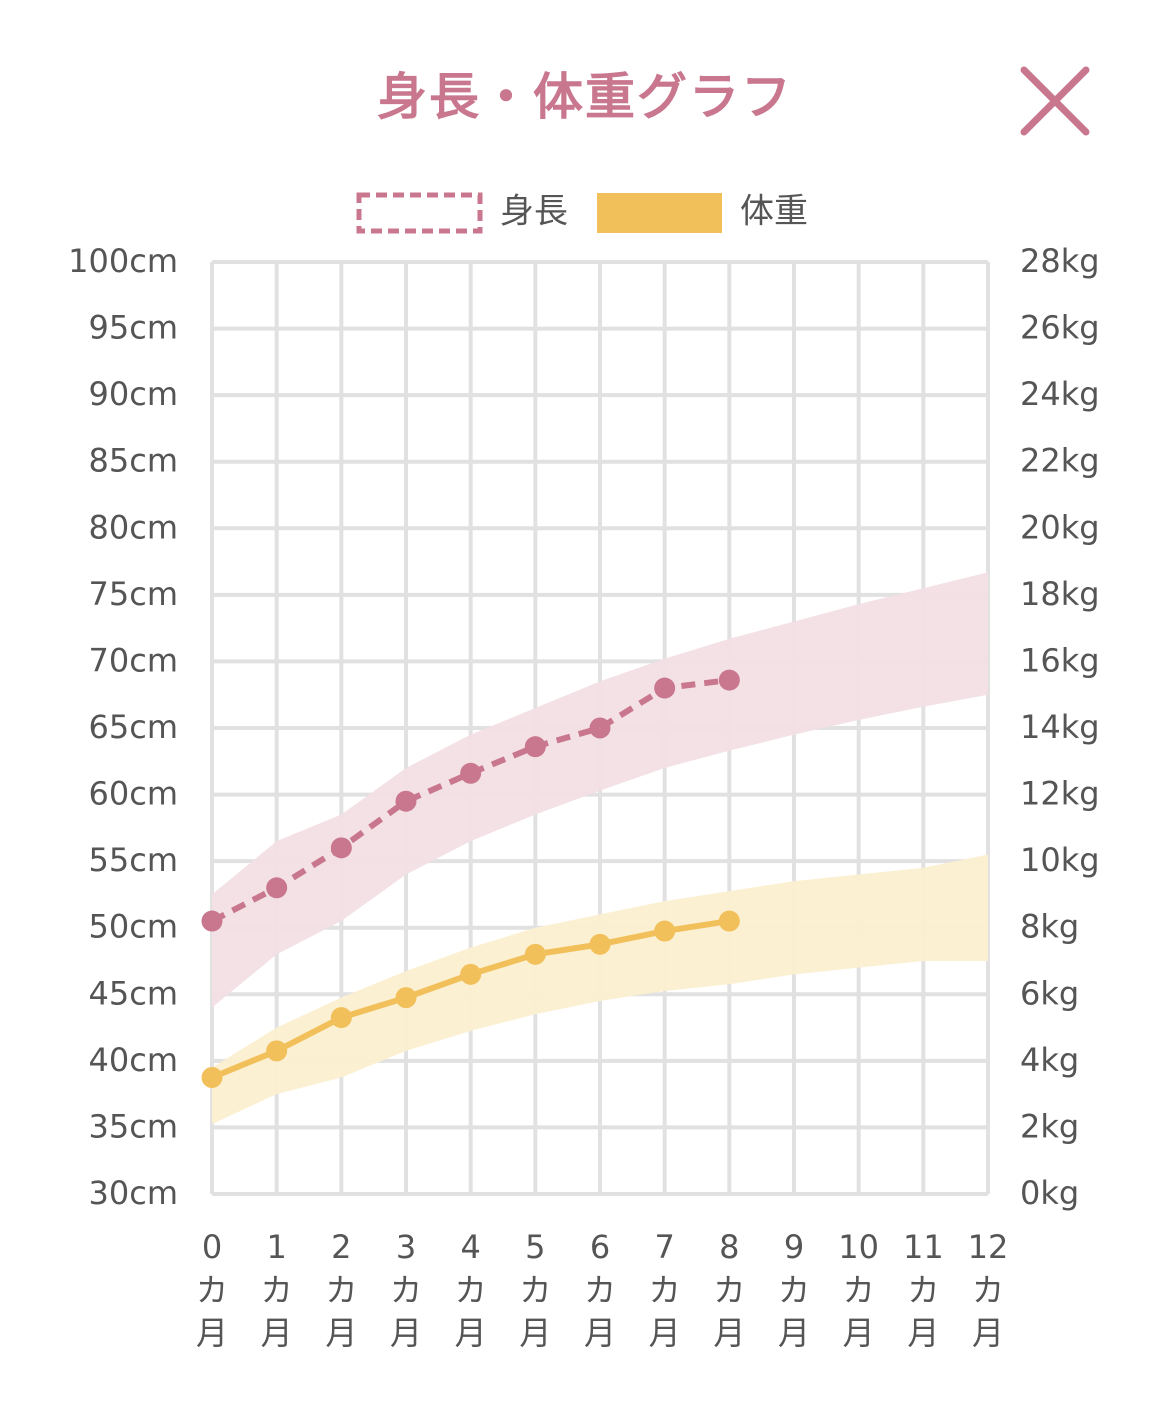 The image size is (1170, 1412). Describe the element at coordinates (729, 1247) in the screenshot. I see `x-tick-label: 8` at that location.